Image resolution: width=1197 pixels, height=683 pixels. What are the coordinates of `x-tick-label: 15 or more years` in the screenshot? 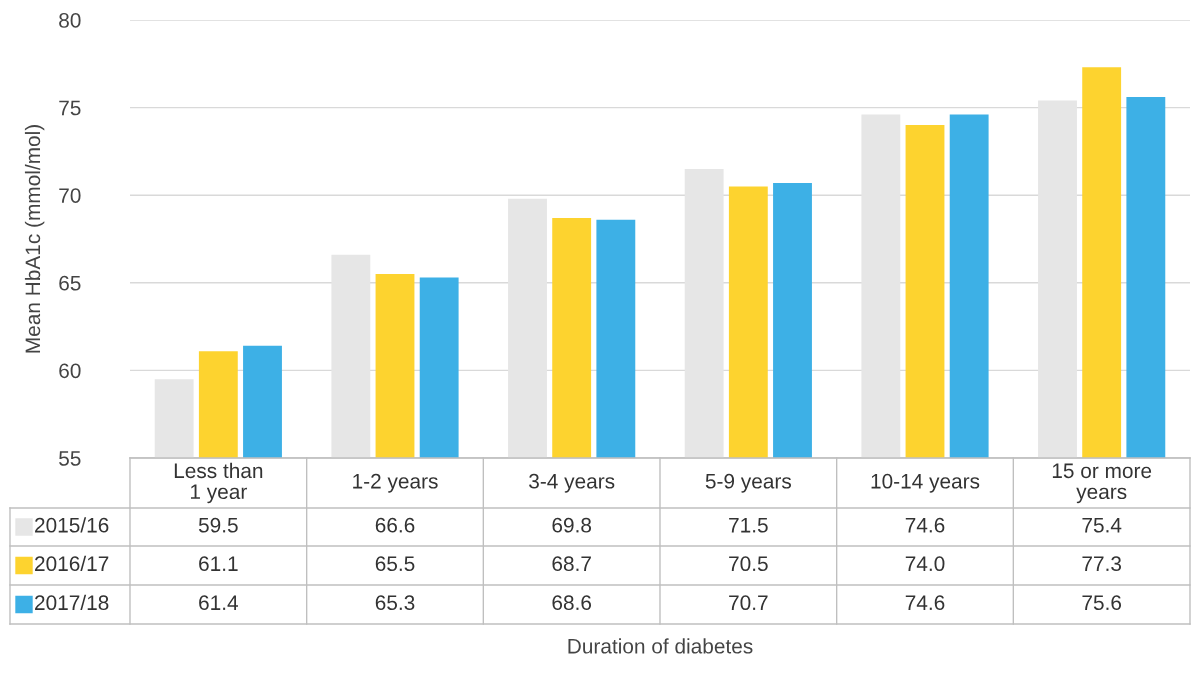 It's located at (1102, 483).